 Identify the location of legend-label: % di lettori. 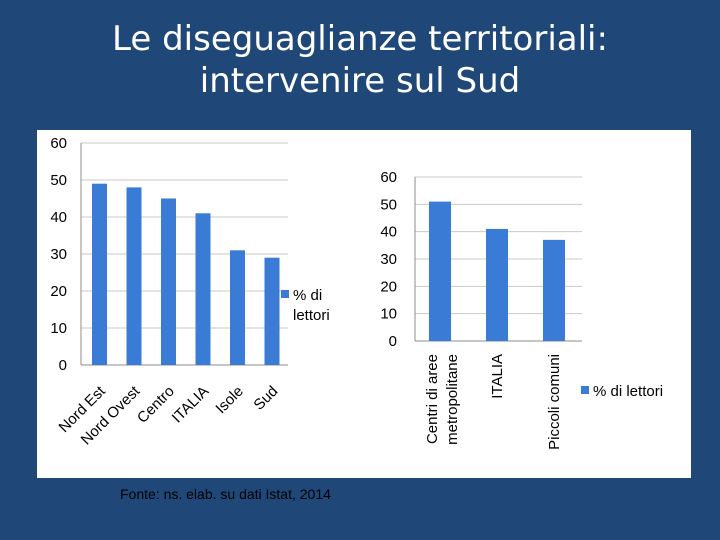
(628, 391).